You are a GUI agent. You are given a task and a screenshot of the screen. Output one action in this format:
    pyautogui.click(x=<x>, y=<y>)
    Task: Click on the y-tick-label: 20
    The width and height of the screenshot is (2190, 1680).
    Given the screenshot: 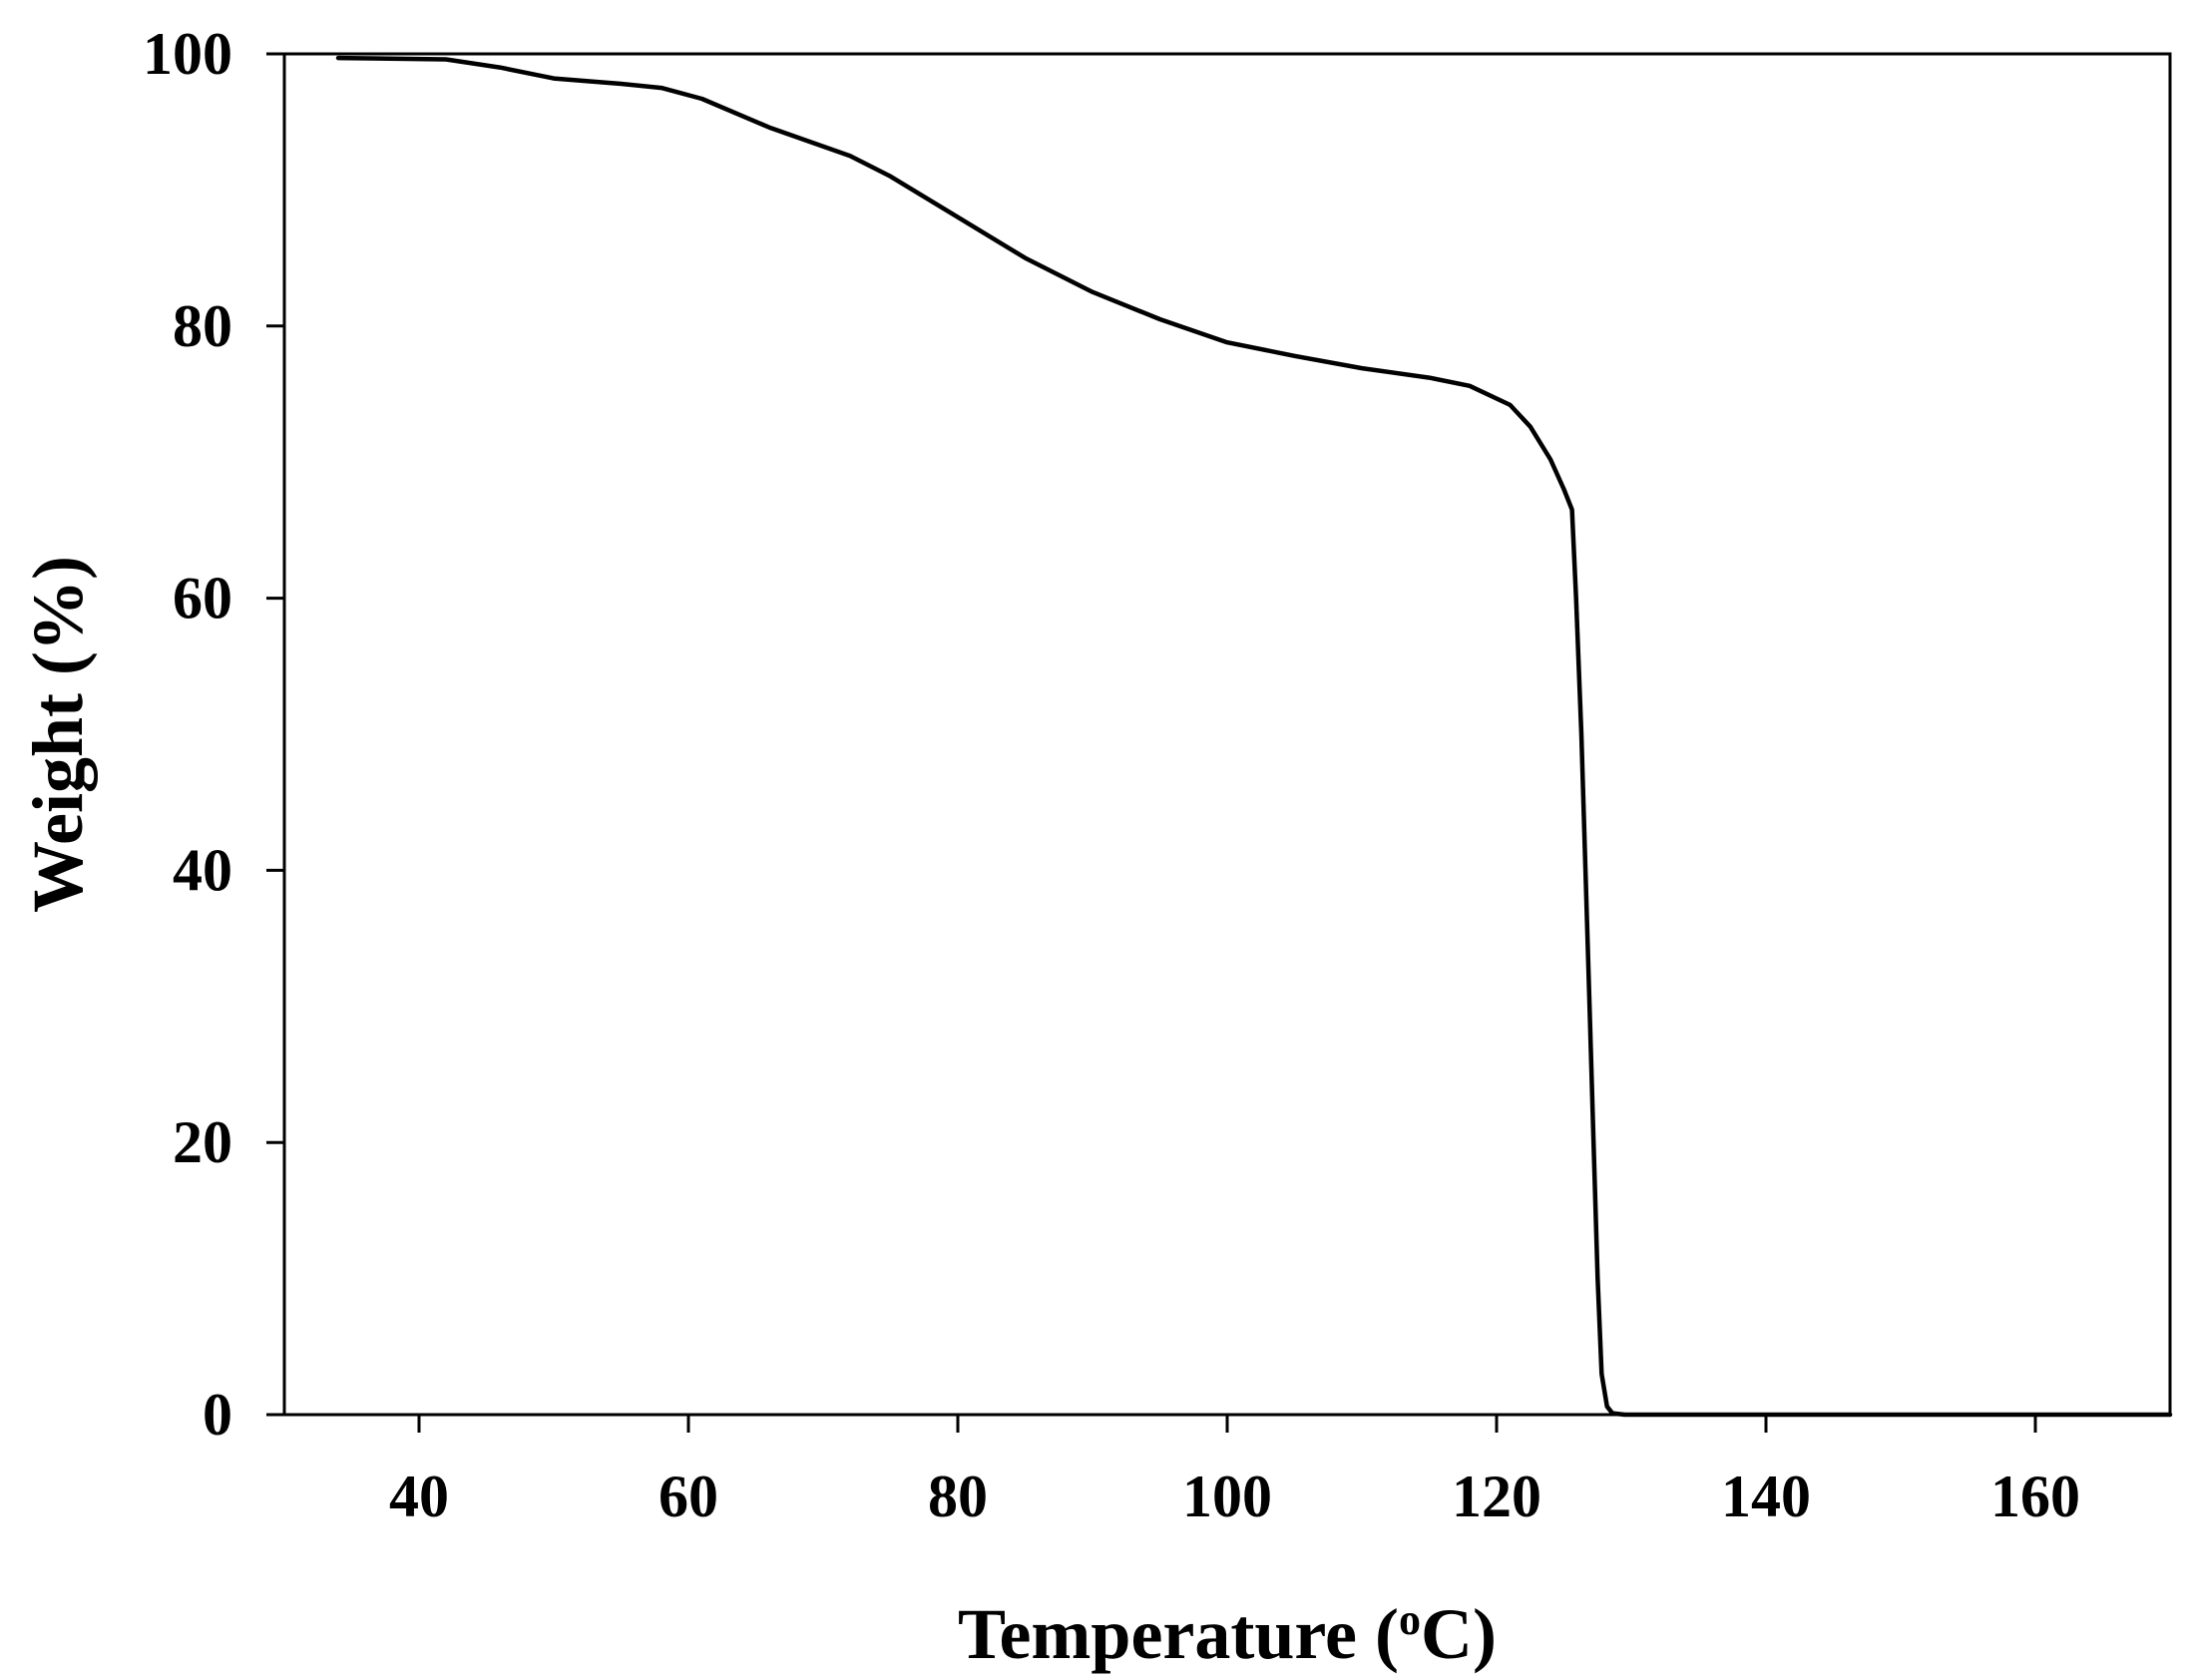 What is the action you would take?
    pyautogui.click(x=202, y=1142)
    